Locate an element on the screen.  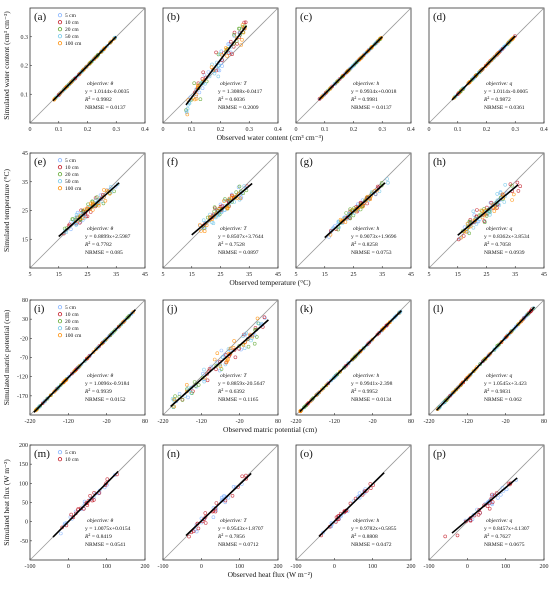
x-tick-label: 0.2 is located at coordinates (221, 130).